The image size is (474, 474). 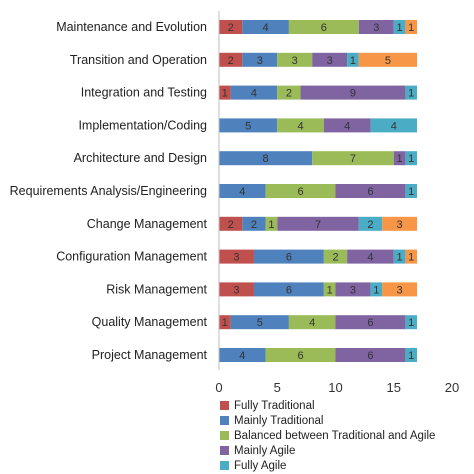 What do you see at coordinates (131, 257) in the screenshot?
I see `category-label: Configuration Management` at bounding box center [131, 257].